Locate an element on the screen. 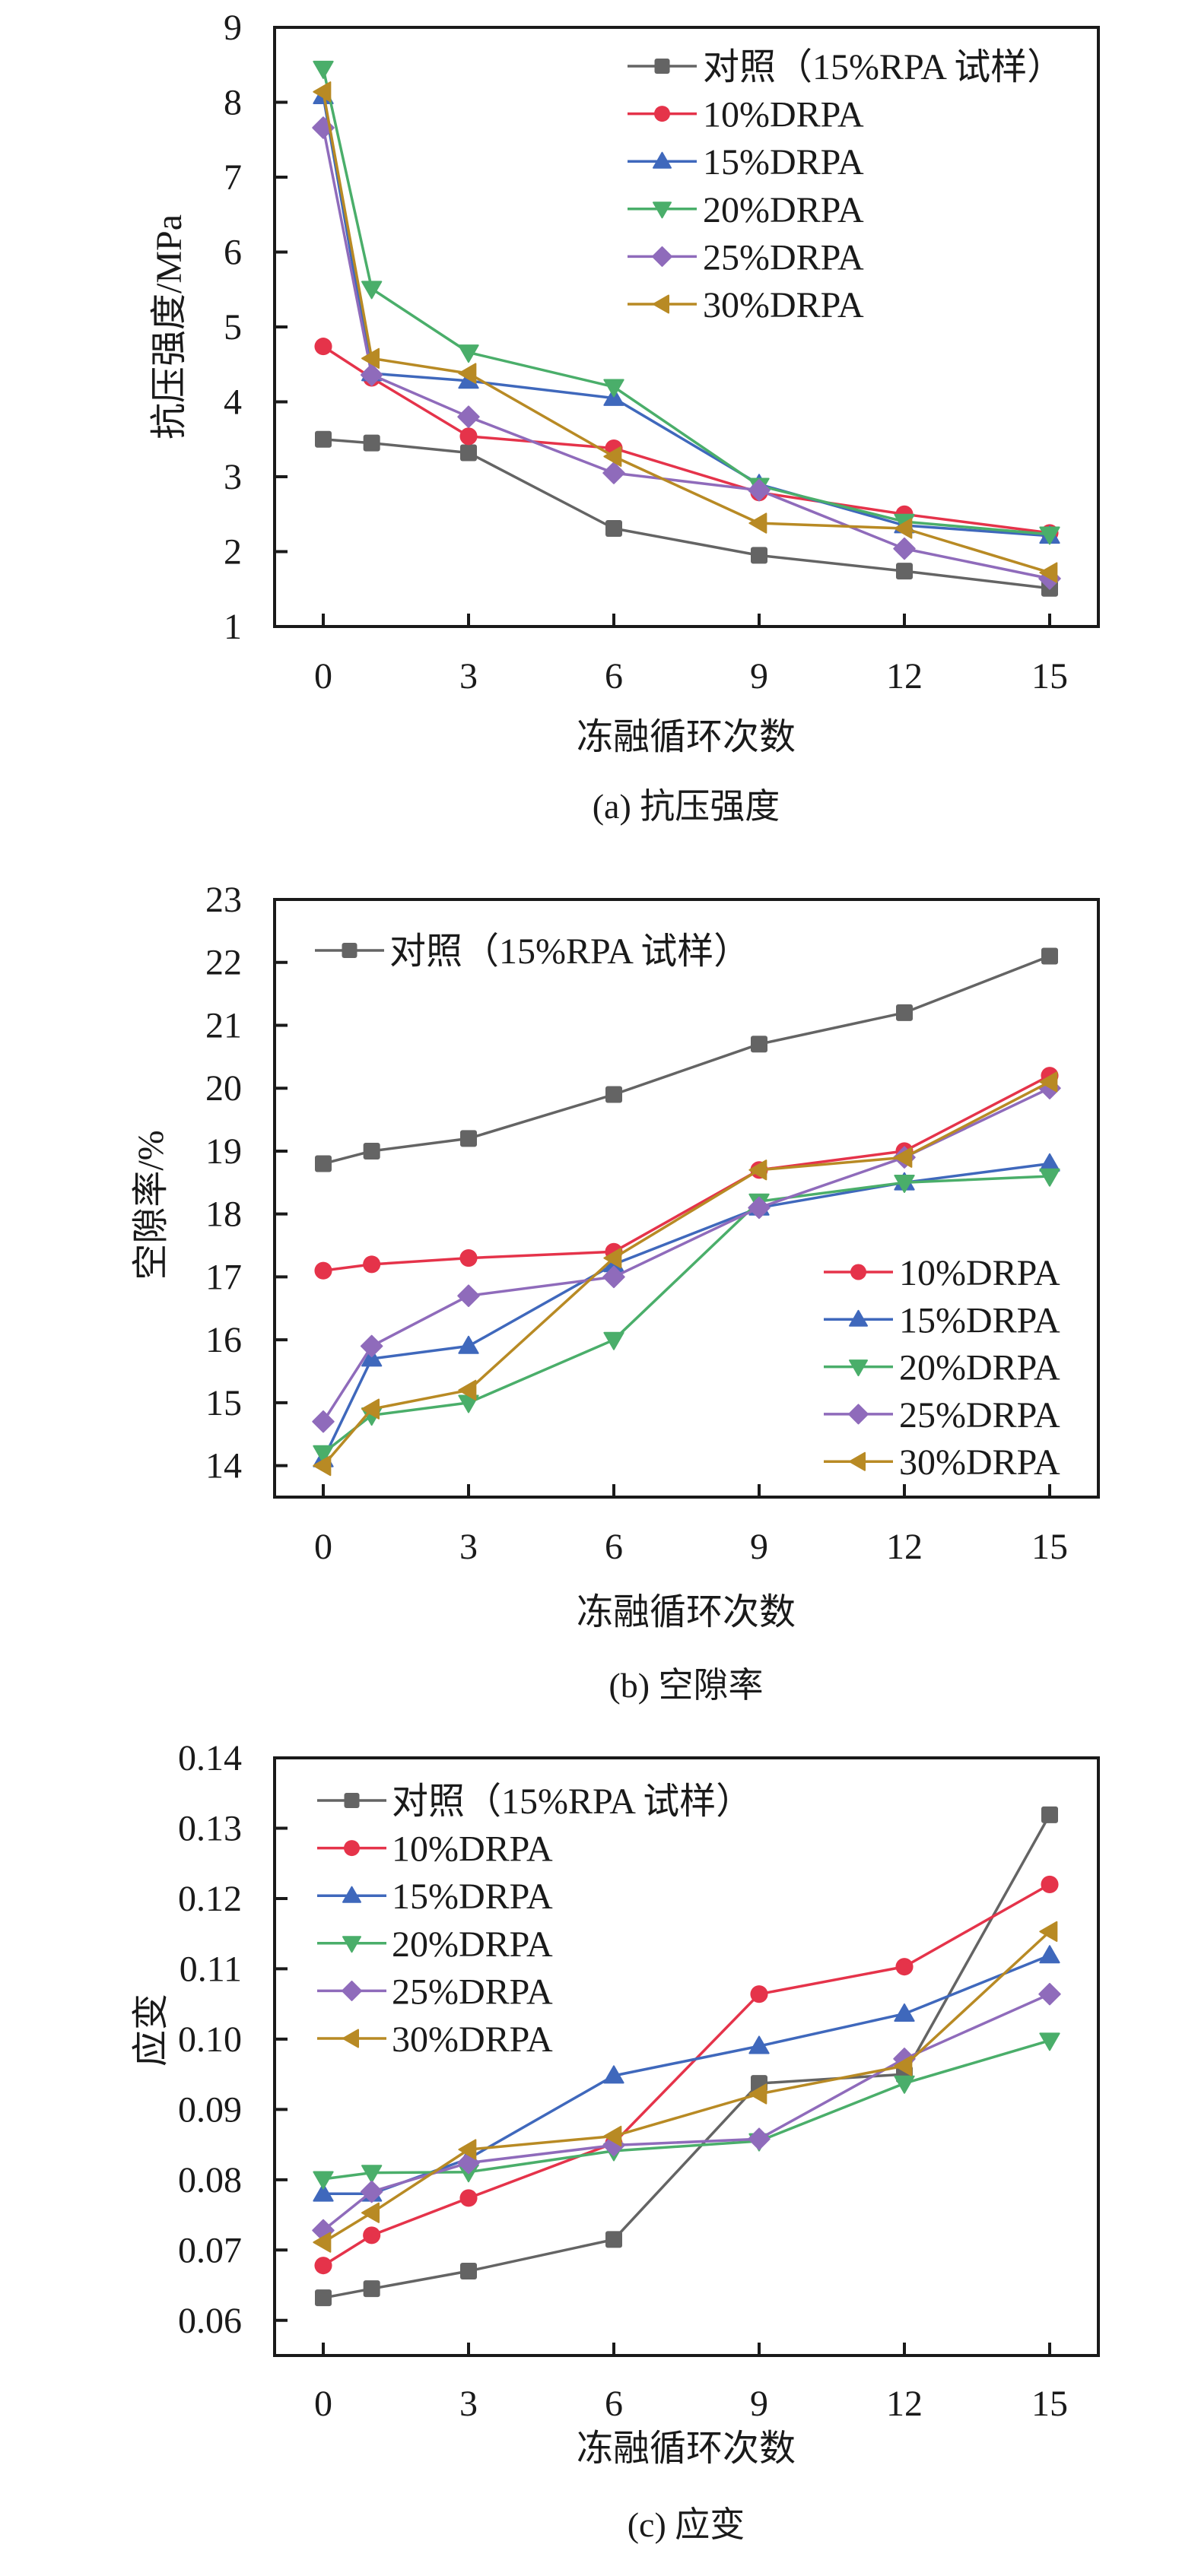  y-tick-label: 3 is located at coordinates (233, 477).